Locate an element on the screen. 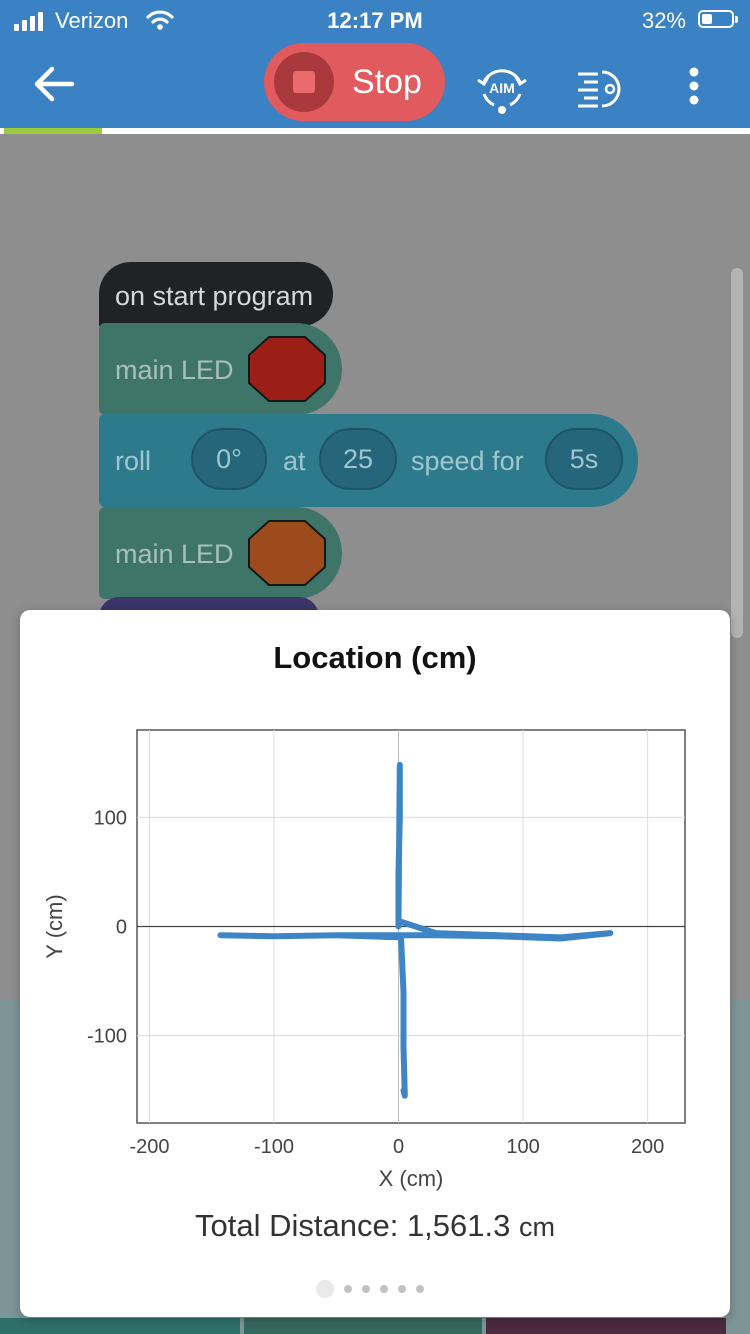 The width and height of the screenshot is (750, 1334). stop-label: Stop is located at coordinates (387, 82).